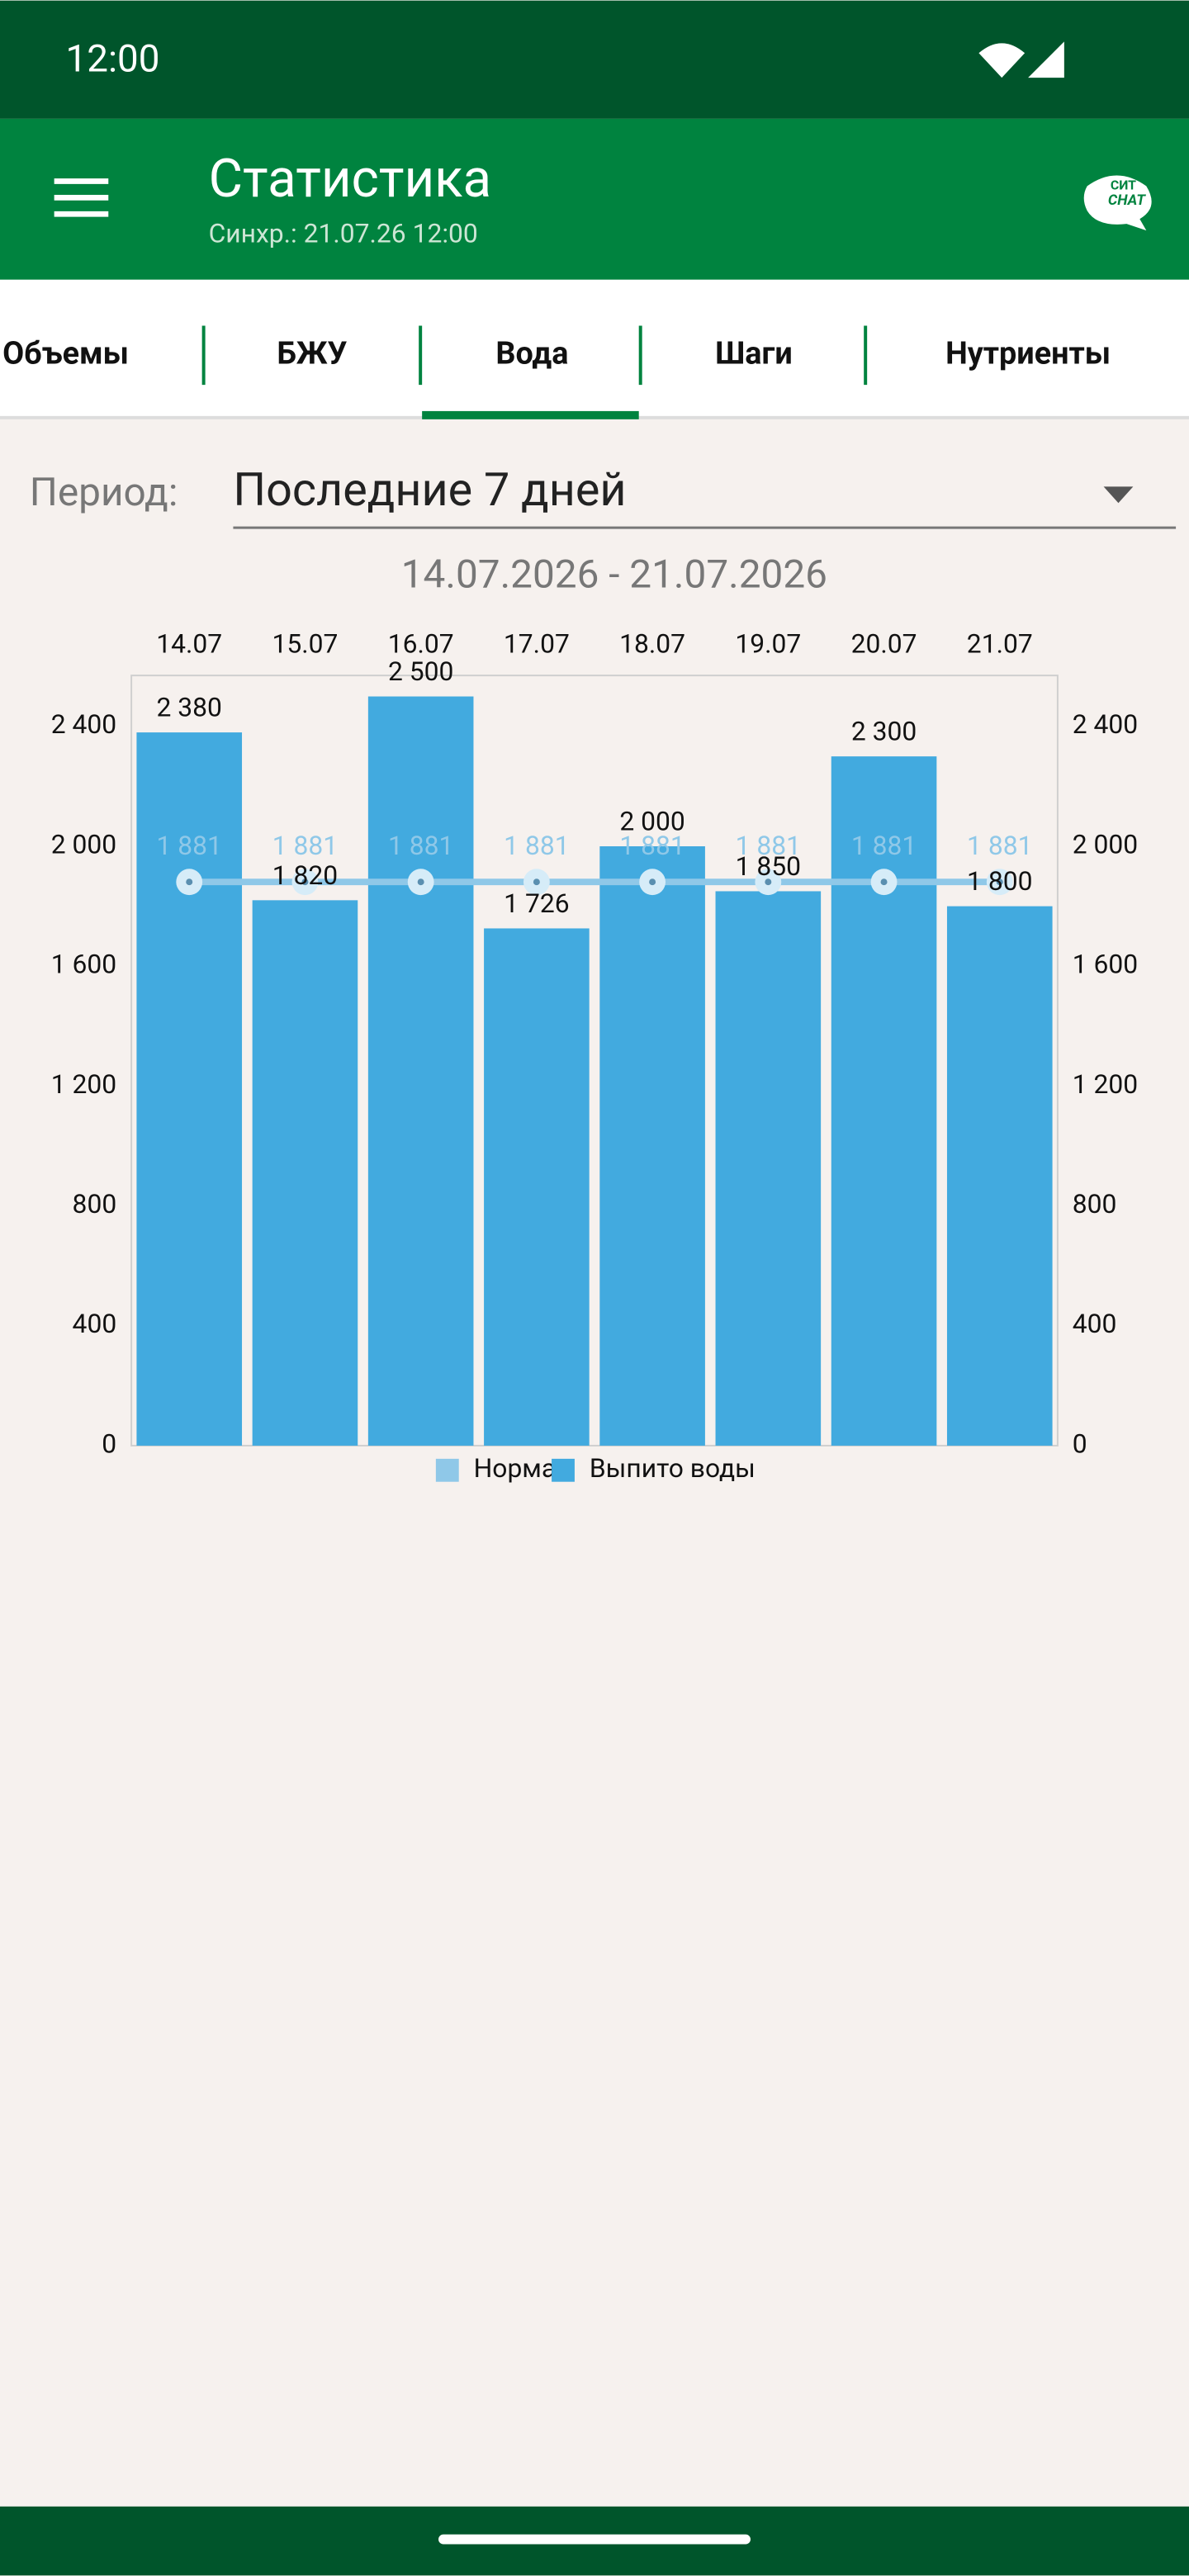  I want to click on bar-value-label: 1 850, so click(768, 866).